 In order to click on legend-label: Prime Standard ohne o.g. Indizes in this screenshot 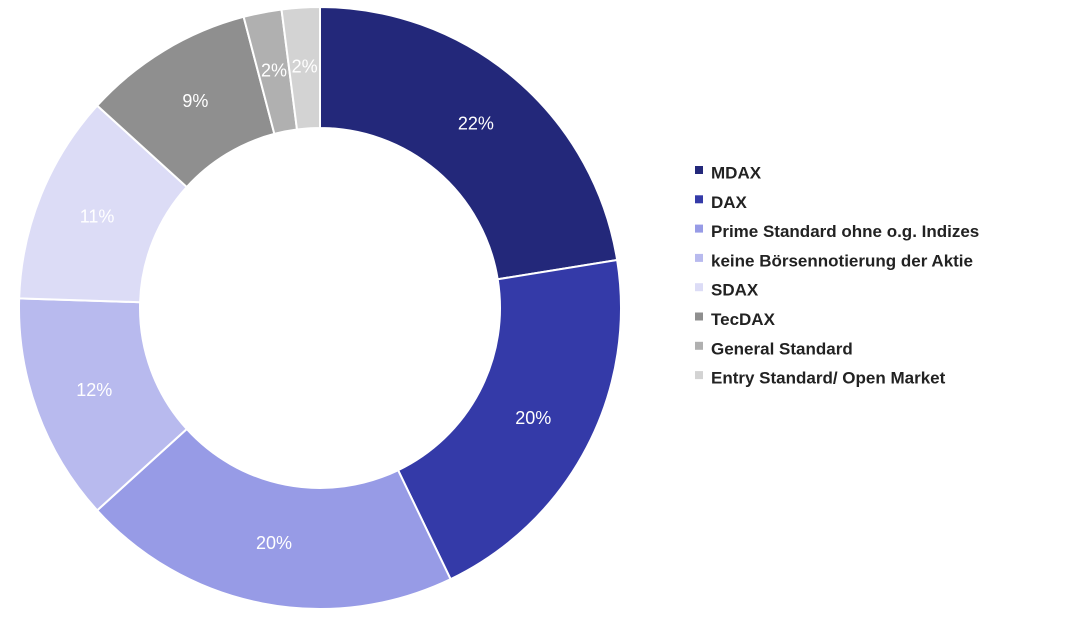, I will do `click(845, 231)`.